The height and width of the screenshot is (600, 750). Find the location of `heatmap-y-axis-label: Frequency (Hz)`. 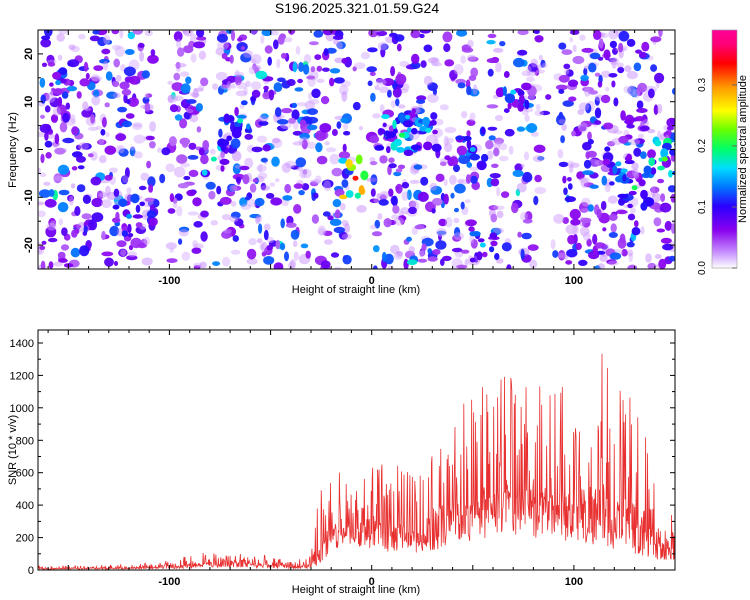

heatmap-y-axis-label: Frequency (Hz) is located at coordinates (13, 150).